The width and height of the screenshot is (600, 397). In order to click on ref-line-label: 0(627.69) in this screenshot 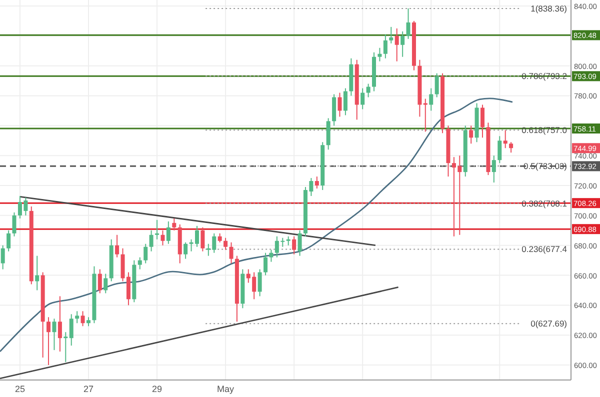, I will do `click(549, 323)`.